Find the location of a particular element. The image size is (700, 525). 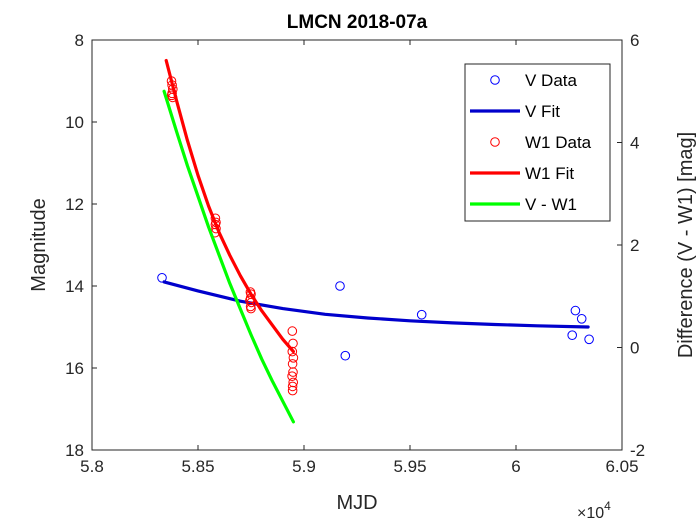

y-right-tick-label: 4 is located at coordinates (634, 143).